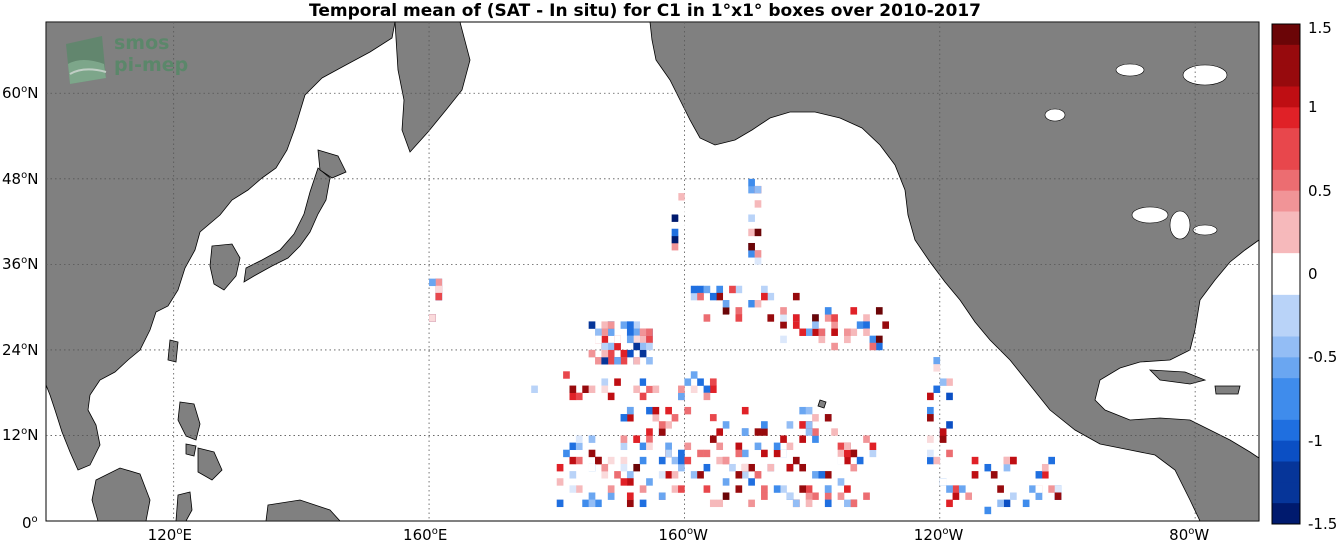 The height and width of the screenshot is (546, 1343). I want to click on lat-tick-label: 60oN, so click(20, 93).